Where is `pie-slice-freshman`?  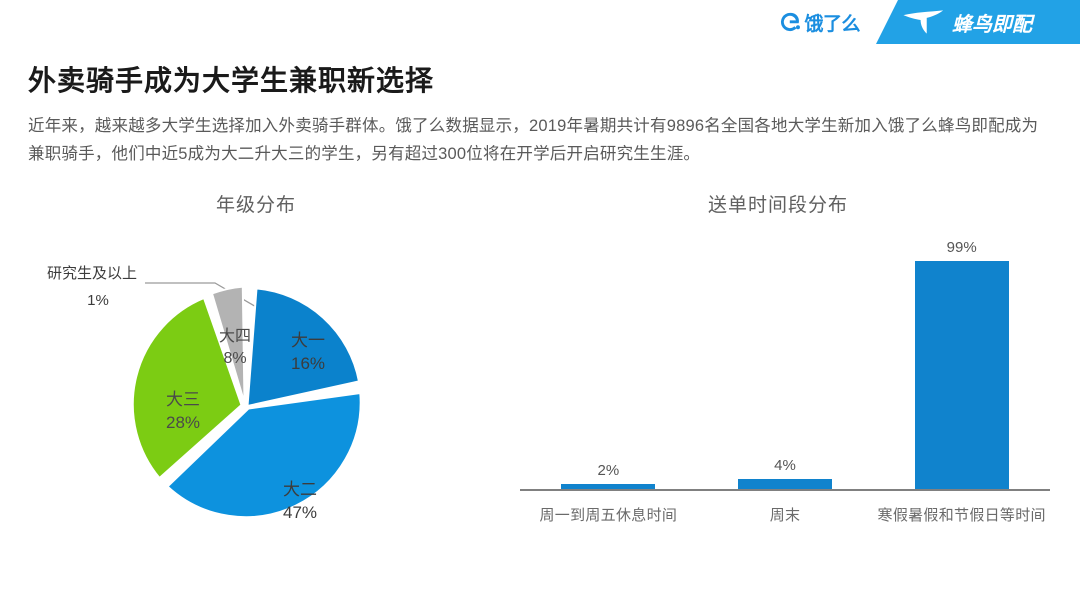 pie-slice-freshman is located at coordinates (303, 347).